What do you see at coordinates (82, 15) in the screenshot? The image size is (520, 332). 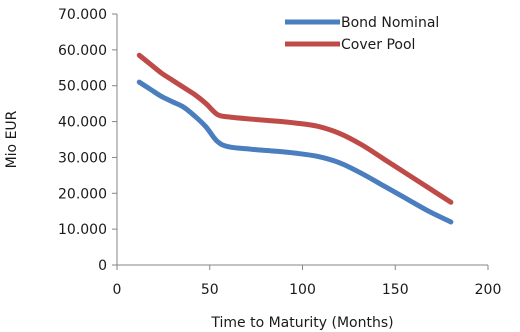 I see `y-tick-label: 70.000` at bounding box center [82, 15].